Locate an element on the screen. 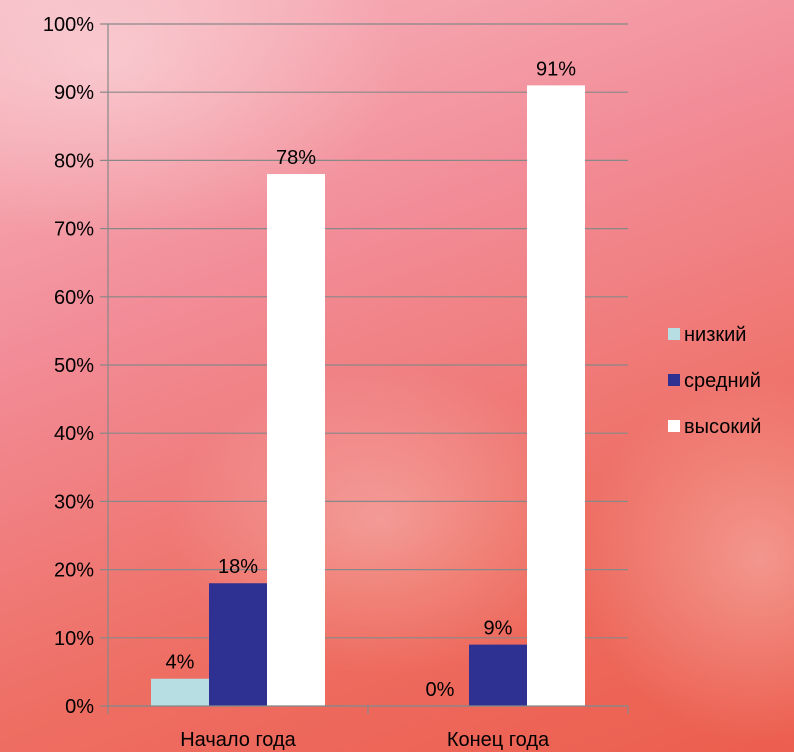 The width and height of the screenshot is (794, 752). legend: низкий средний высокий is located at coordinates (714, 381).